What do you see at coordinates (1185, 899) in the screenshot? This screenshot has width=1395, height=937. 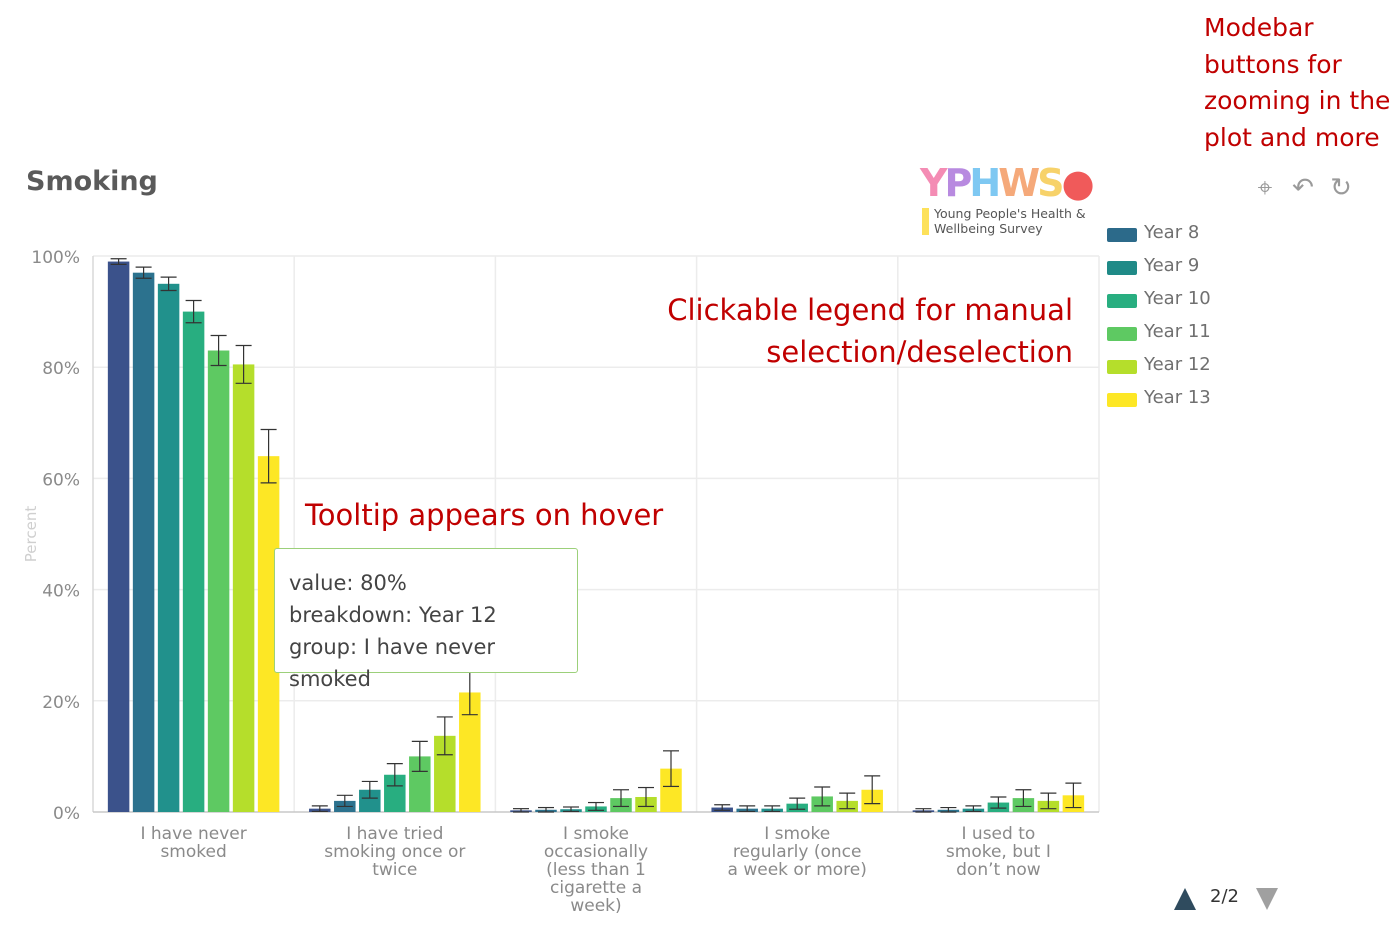 I see `triangle-up-icon` at bounding box center [1185, 899].